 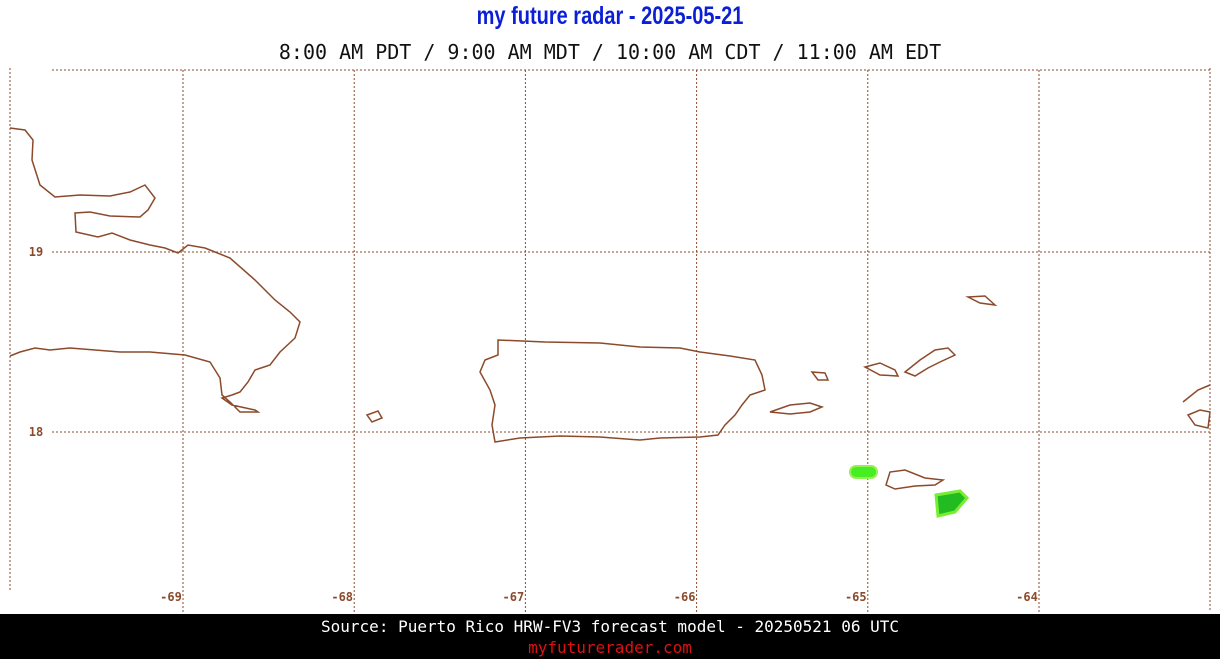 What do you see at coordinates (342, 597) in the screenshot?
I see `lon-label: -68` at bounding box center [342, 597].